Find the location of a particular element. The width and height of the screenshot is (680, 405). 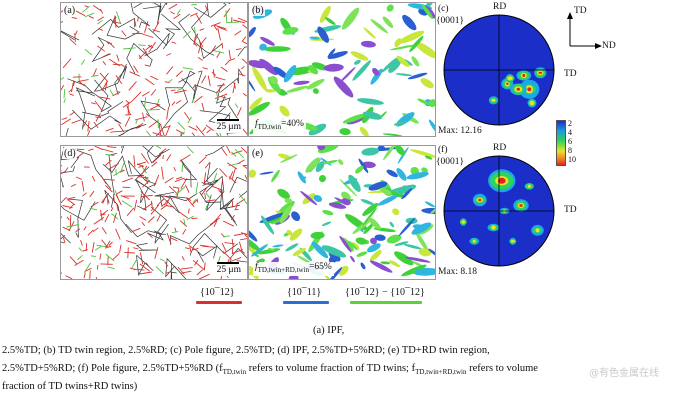

scale-bar-d: 25 μm is located at coordinates (228, 269).